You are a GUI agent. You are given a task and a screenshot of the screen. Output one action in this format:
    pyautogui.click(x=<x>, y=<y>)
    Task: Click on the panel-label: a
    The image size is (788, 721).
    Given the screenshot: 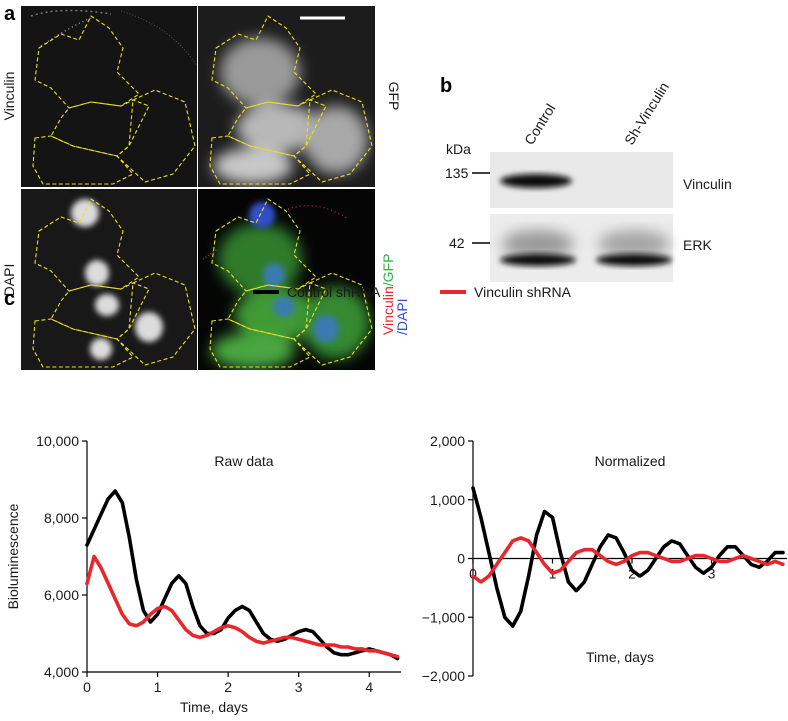 What is the action you would take?
    pyautogui.click(x=10, y=14)
    